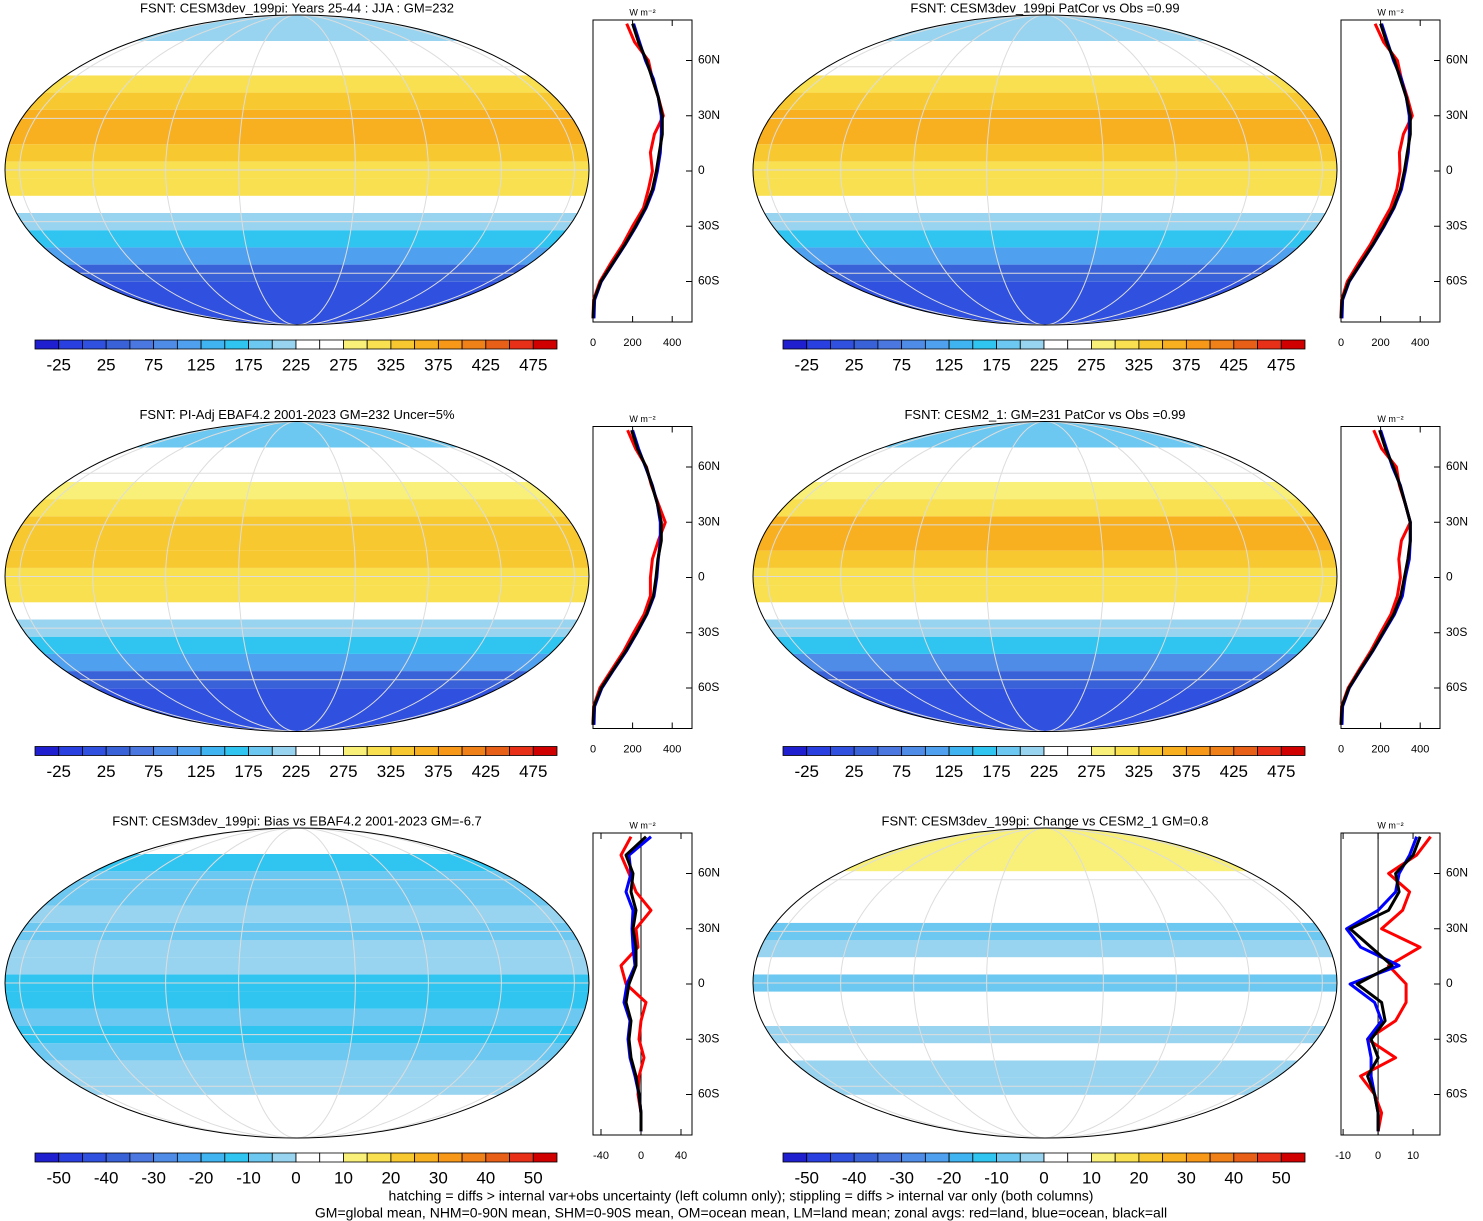  Describe the element at coordinates (901, 1177) in the screenshot. I see `colorbar-label: -30` at that location.